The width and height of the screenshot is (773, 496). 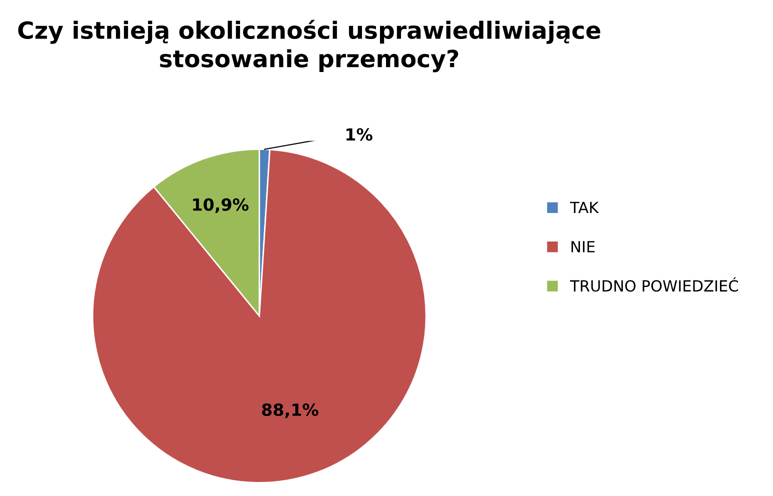 What do you see at coordinates (221, 205) in the screenshot?
I see `data-label: 10,9%` at bounding box center [221, 205].